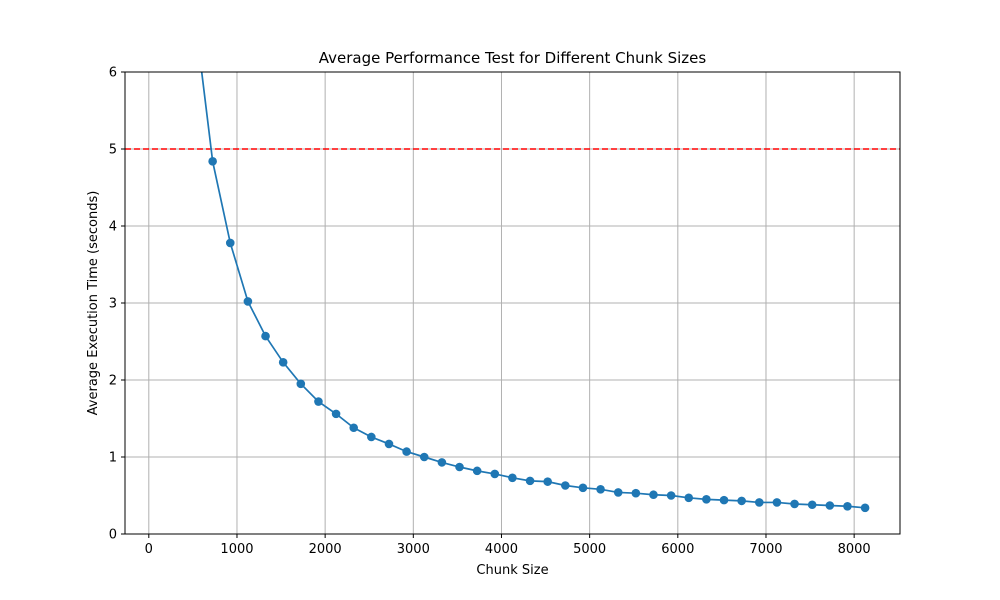 This screenshot has width=1000, height=600. Describe the element at coordinates (854, 549) in the screenshot. I see `x-tick-label: 8000` at that location.